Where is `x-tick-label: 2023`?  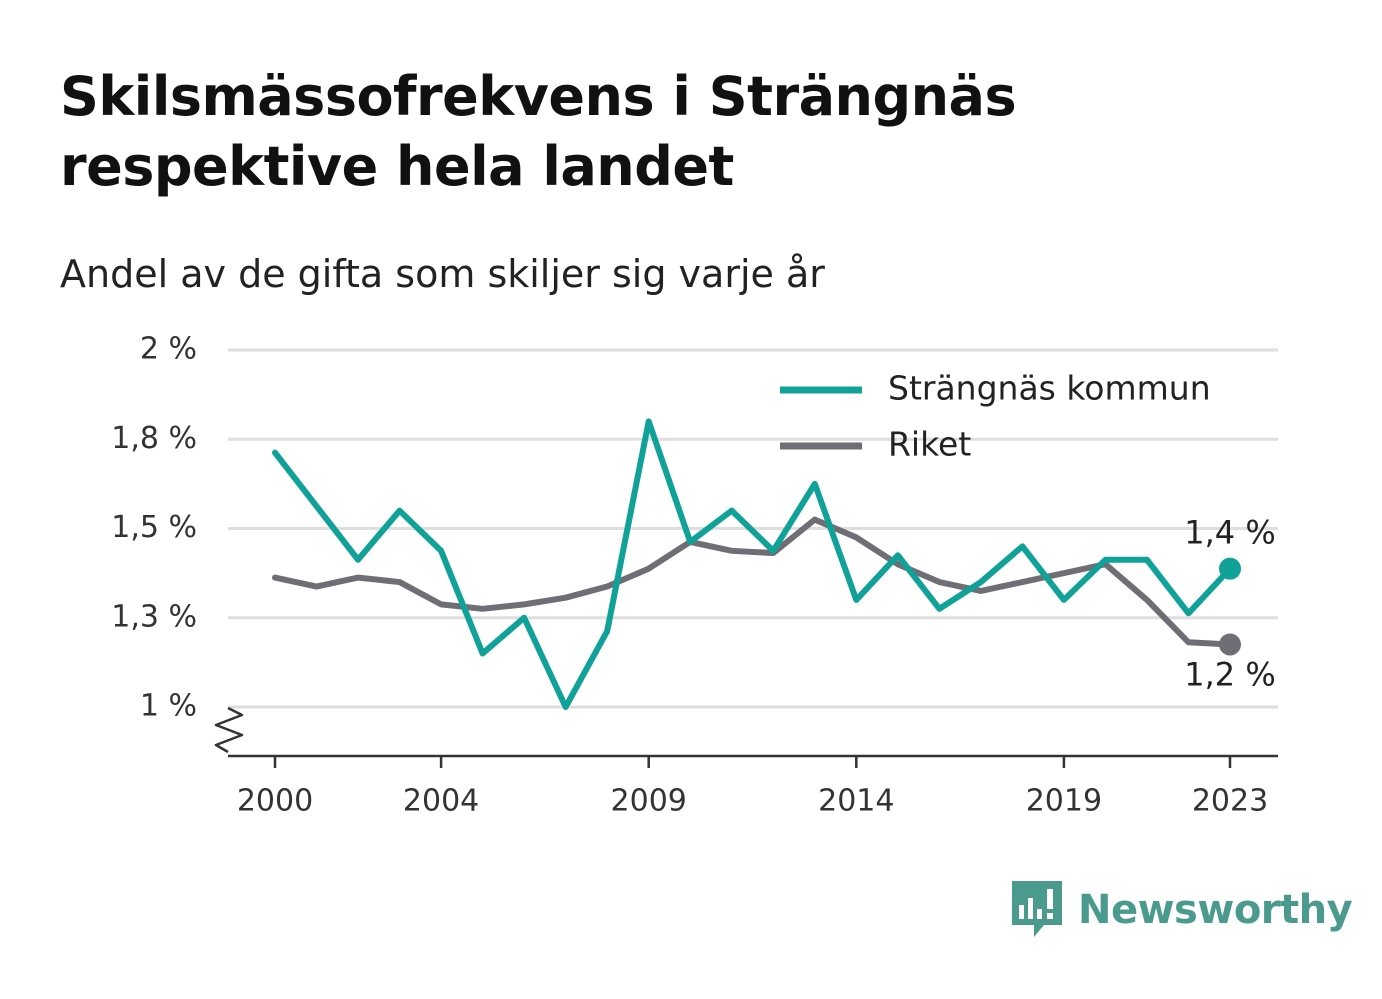 x-tick-label: 2023 is located at coordinates (1230, 801).